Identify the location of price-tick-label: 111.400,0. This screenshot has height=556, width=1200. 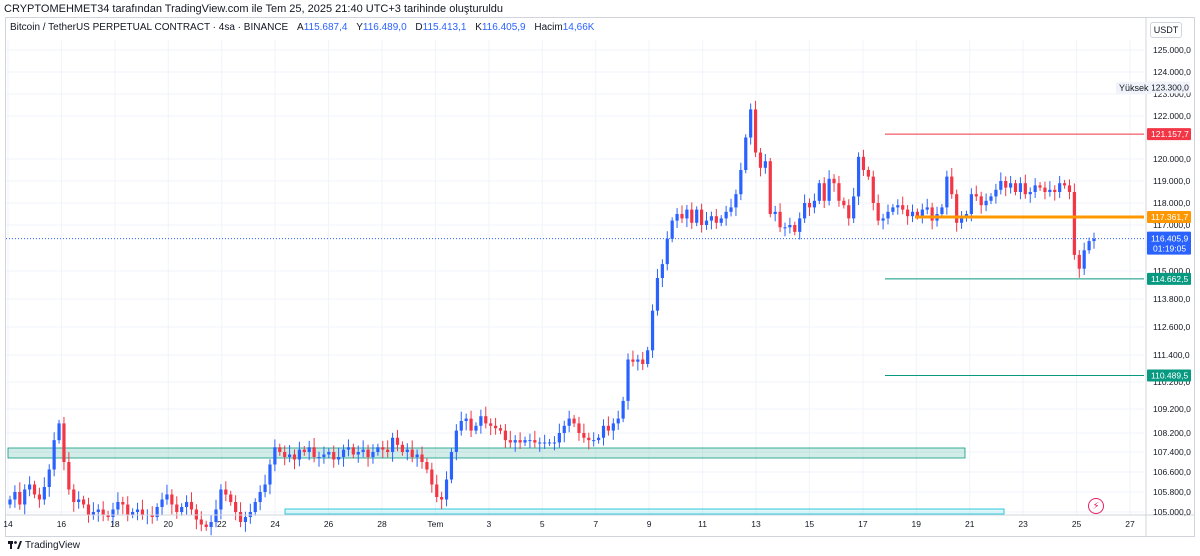
(1171, 355).